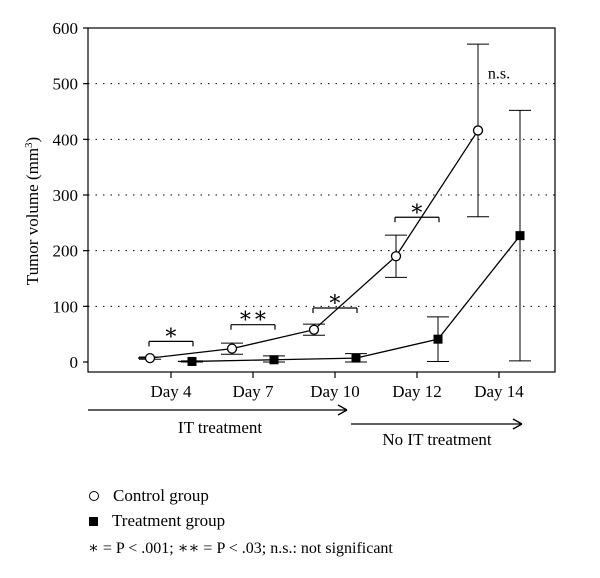 This screenshot has width=600, height=578. What do you see at coordinates (305, 426) in the screenshot?
I see `treatment-phase-arrows: IT treatment No IT treatment` at bounding box center [305, 426].